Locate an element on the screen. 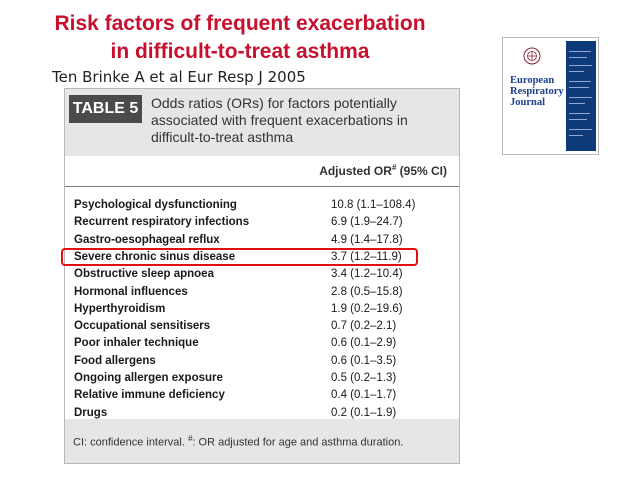 The height and width of the screenshot is (479, 638). table-rule-top is located at coordinates (262, 186).